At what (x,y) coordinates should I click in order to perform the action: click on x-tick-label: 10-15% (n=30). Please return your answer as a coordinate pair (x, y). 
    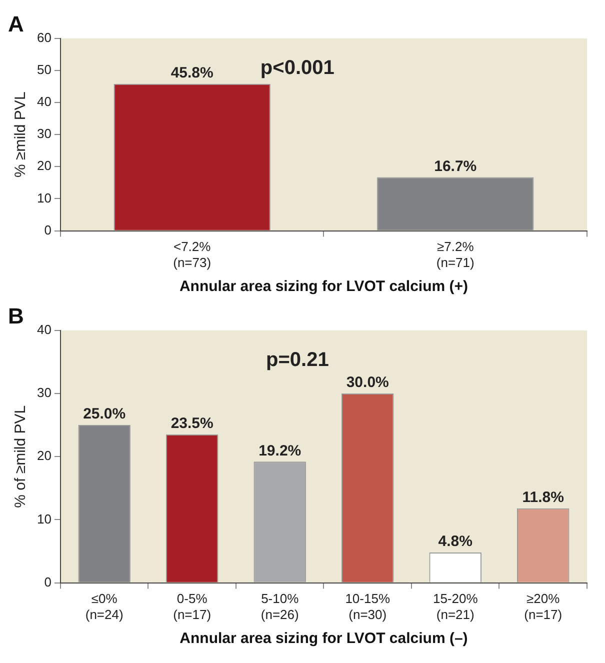
    Looking at the image, I should click on (367, 606).